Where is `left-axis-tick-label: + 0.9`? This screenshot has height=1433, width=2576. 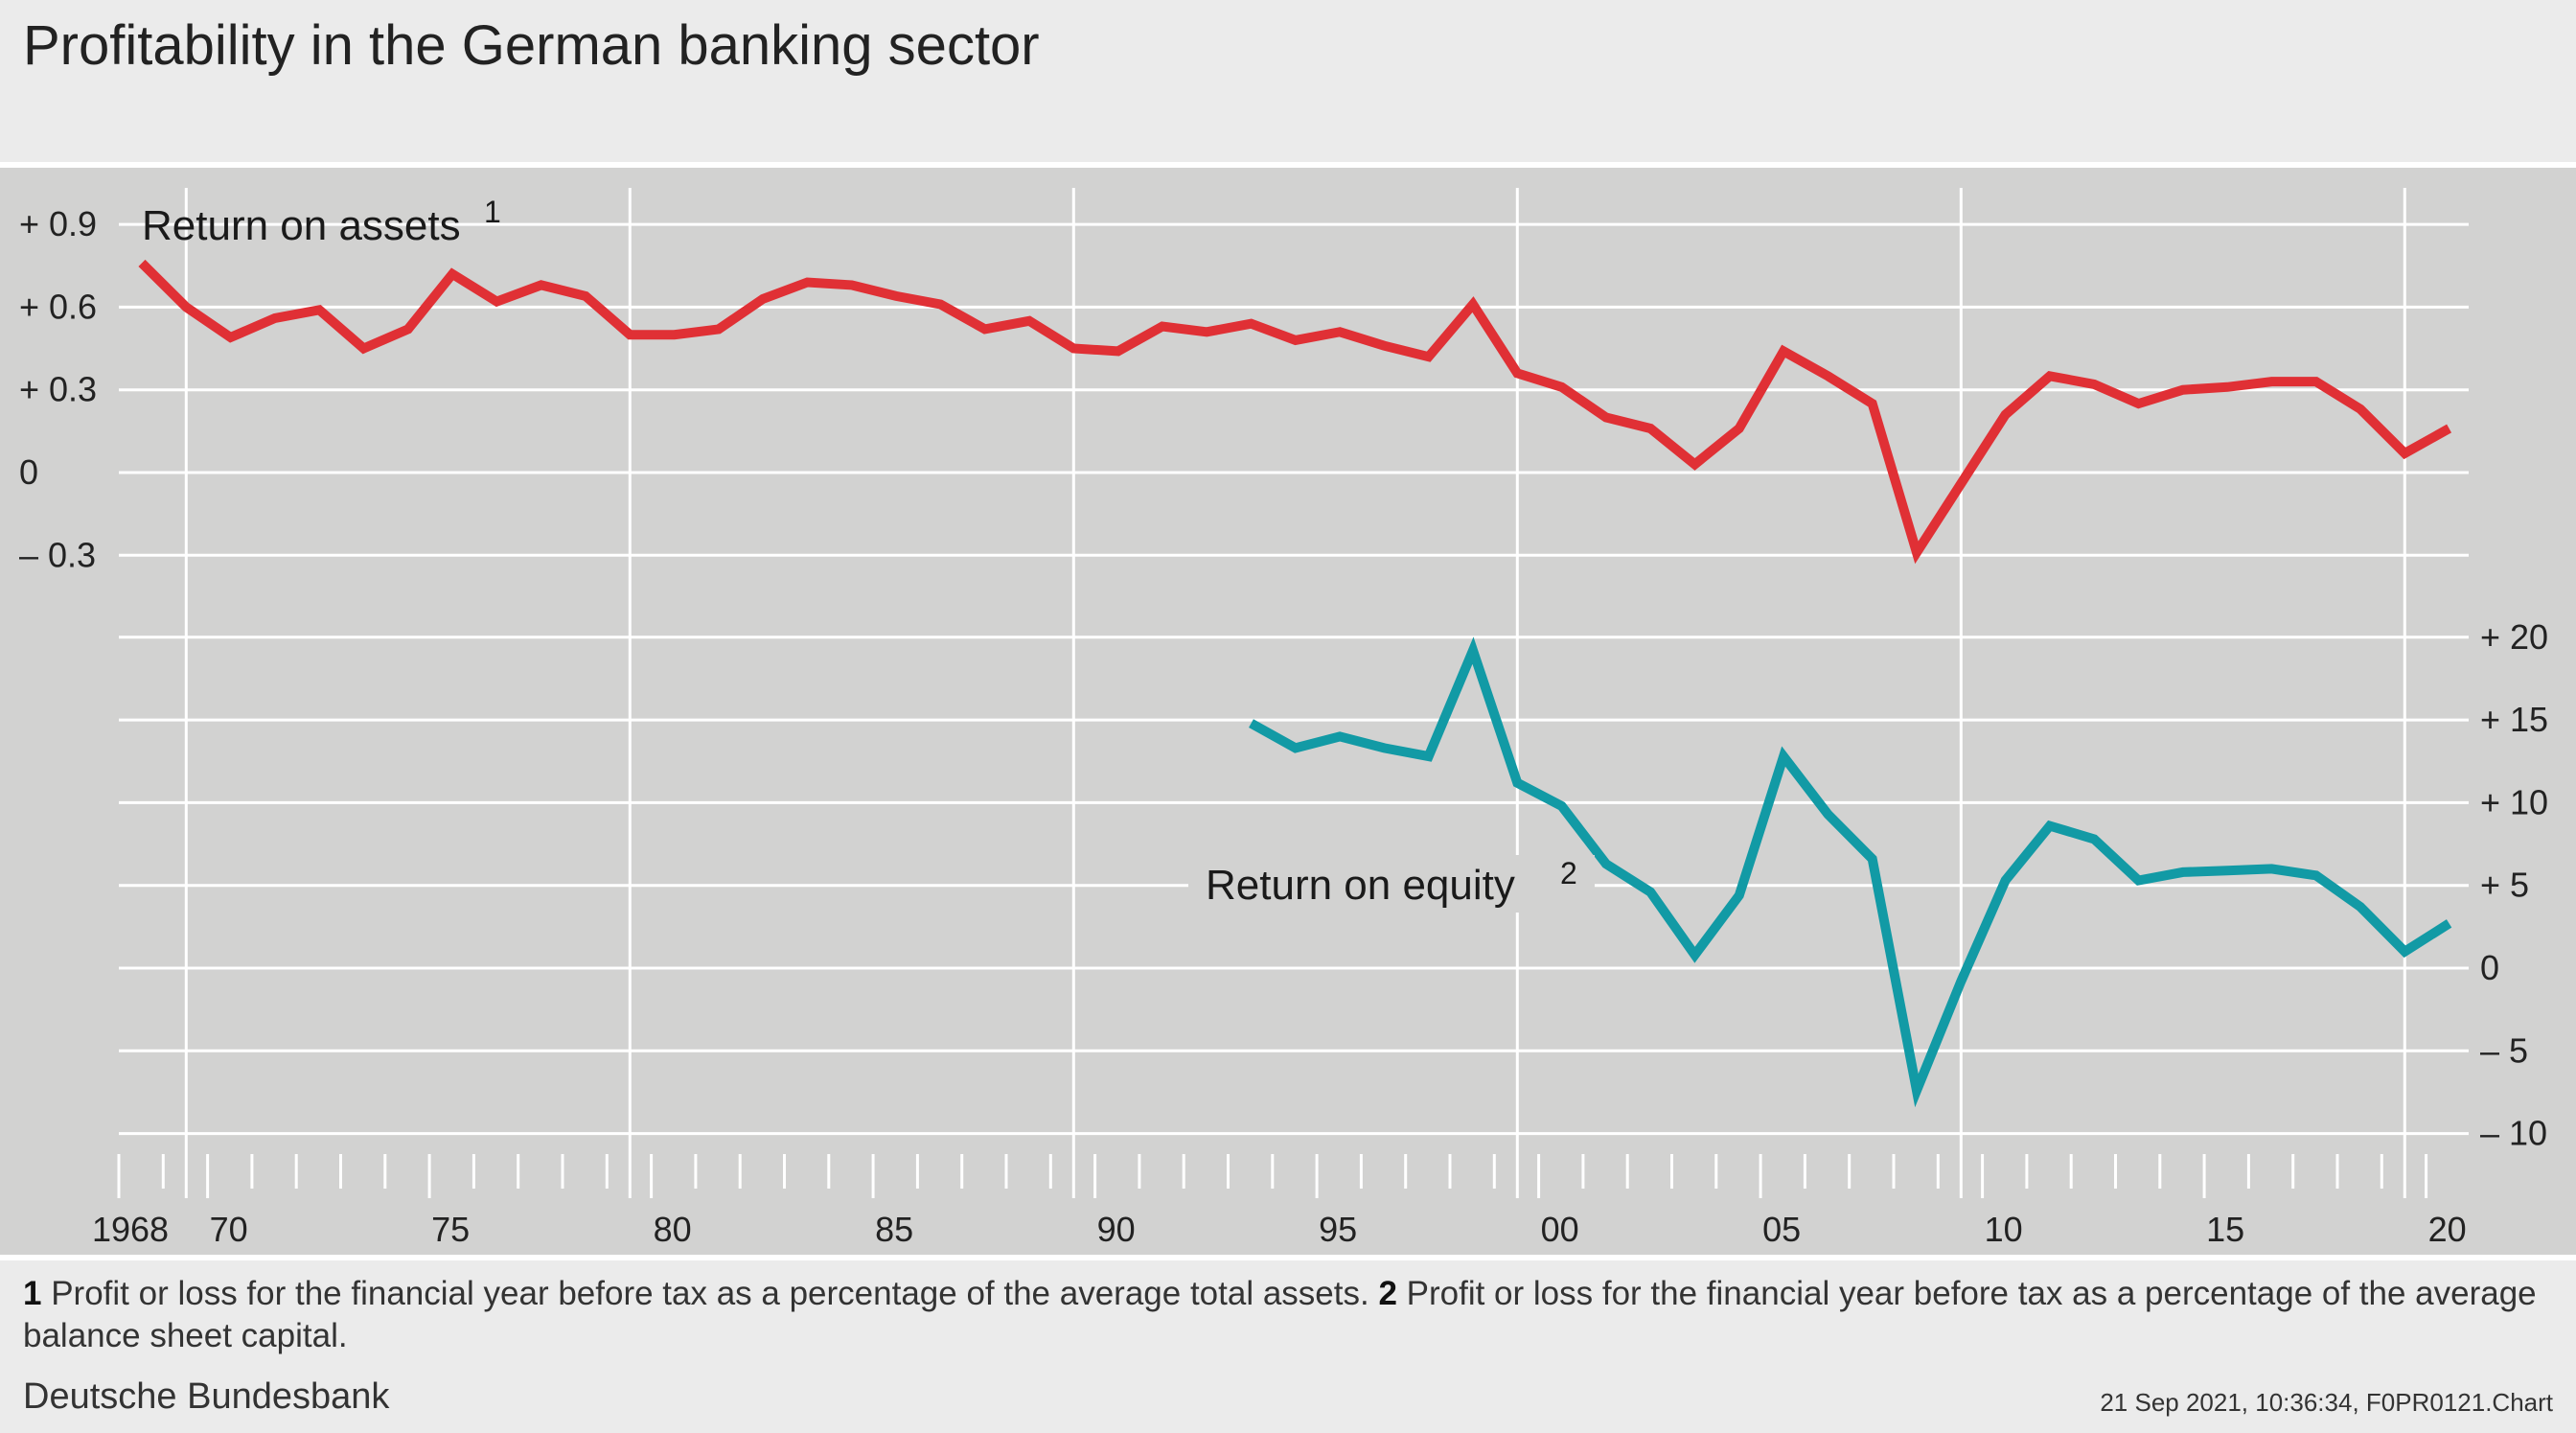 left-axis-tick-label: + 0.9 is located at coordinates (58, 224).